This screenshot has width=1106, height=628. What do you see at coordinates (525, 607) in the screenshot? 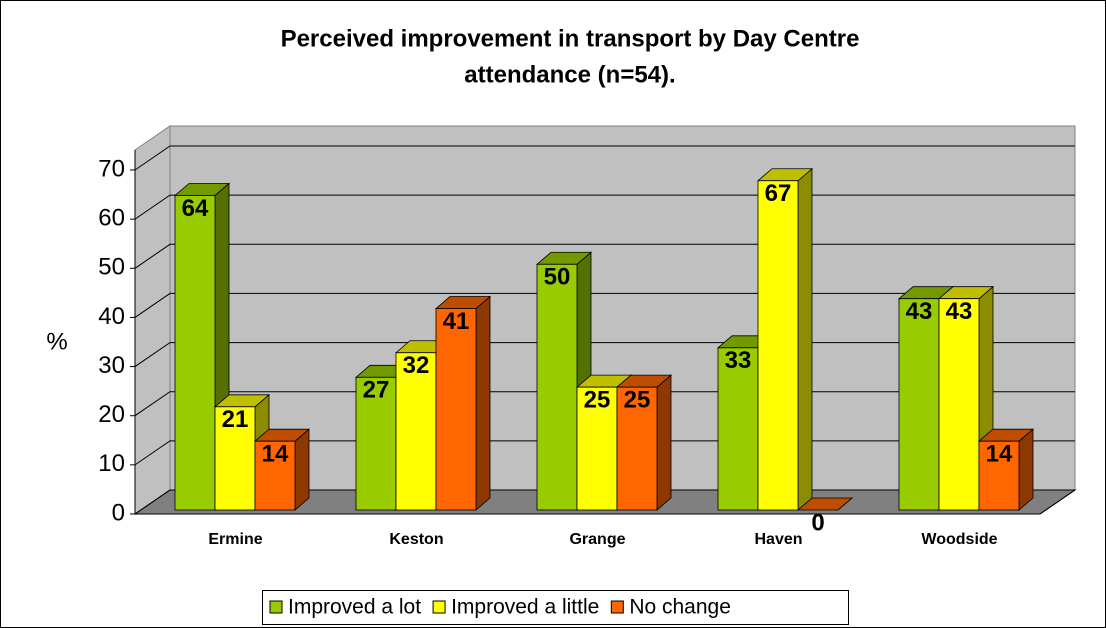
I see `legend-label: Improved a little` at bounding box center [525, 607].